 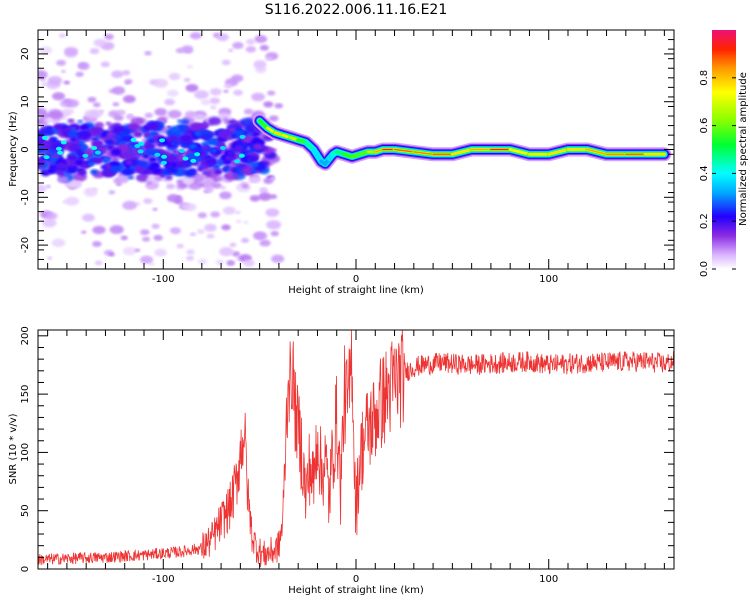 I want to click on snr-y-tick-label: 50, so click(x=25, y=510).